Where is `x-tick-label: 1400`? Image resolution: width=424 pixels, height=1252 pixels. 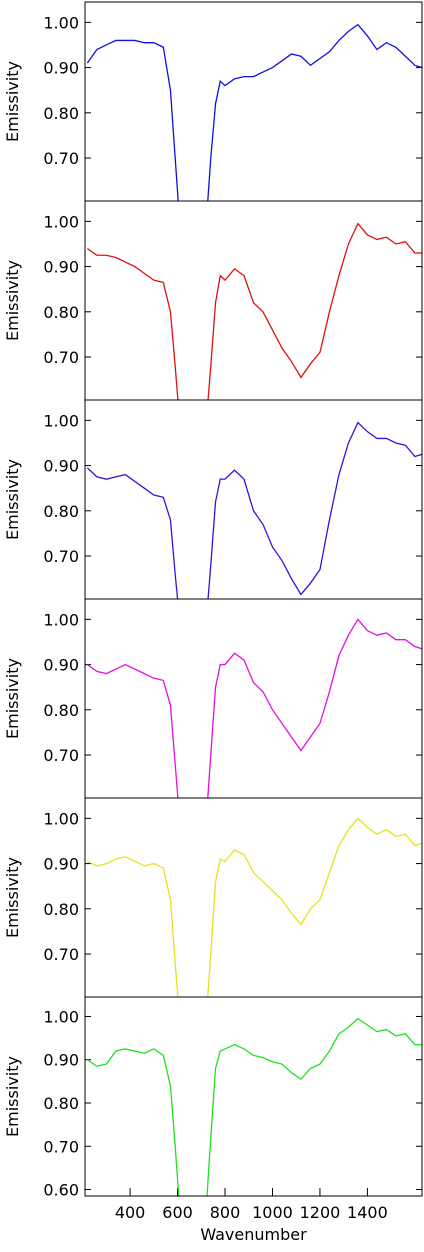 x-tick-label: 1400 is located at coordinates (367, 1212).